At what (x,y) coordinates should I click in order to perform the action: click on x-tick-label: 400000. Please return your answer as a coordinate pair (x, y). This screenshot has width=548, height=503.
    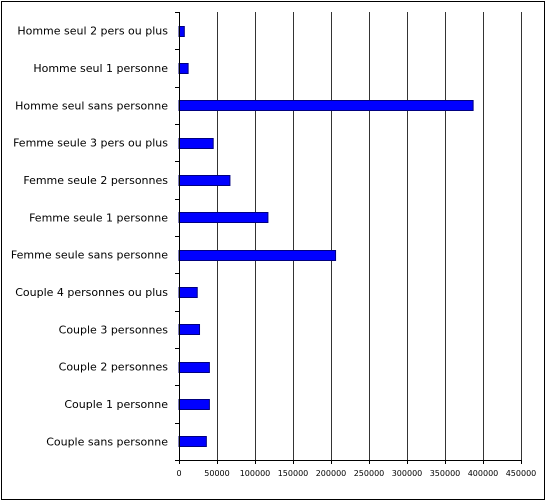
    Looking at the image, I should click on (483, 473).